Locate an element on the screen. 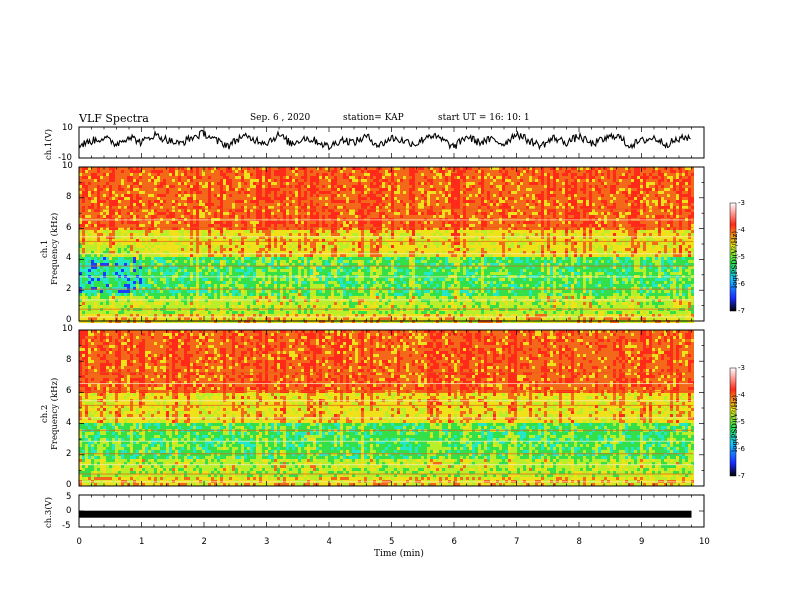 The image size is (792, 612). x-tick-3: 3 is located at coordinates (266, 542).